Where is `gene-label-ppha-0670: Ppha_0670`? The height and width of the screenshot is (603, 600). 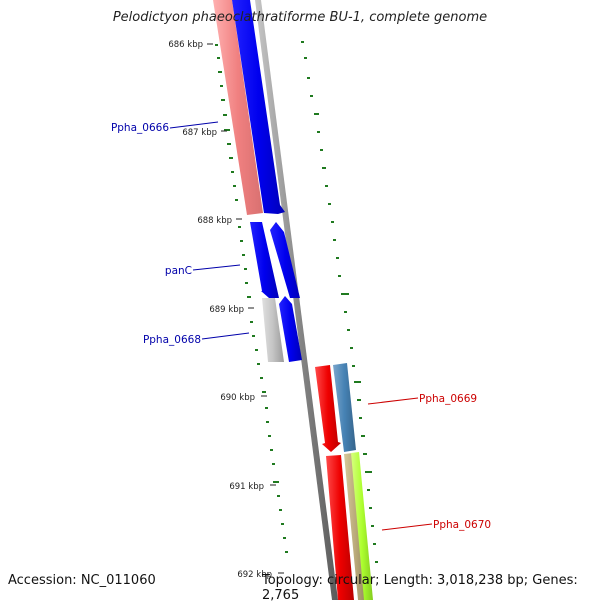 gene-label-ppha-0670: Ppha_0670 is located at coordinates (462, 525).